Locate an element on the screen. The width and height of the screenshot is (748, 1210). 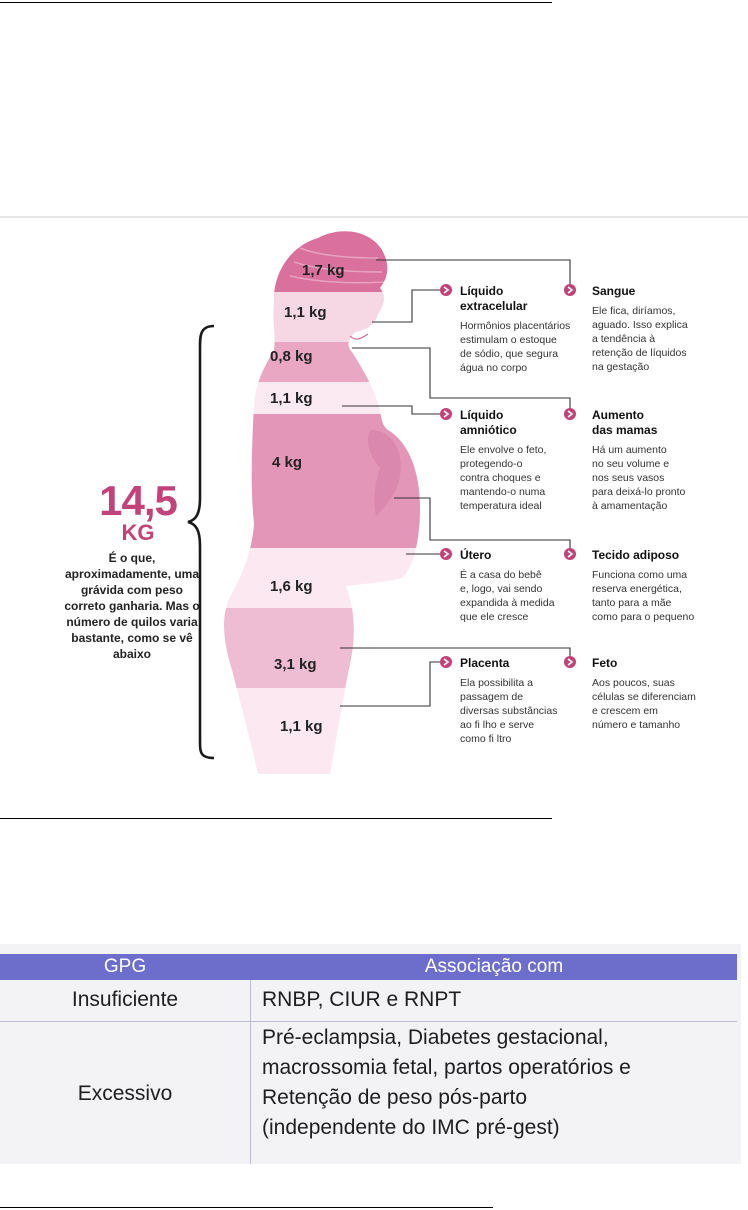
bottom-rule is located at coordinates (246, 1207).